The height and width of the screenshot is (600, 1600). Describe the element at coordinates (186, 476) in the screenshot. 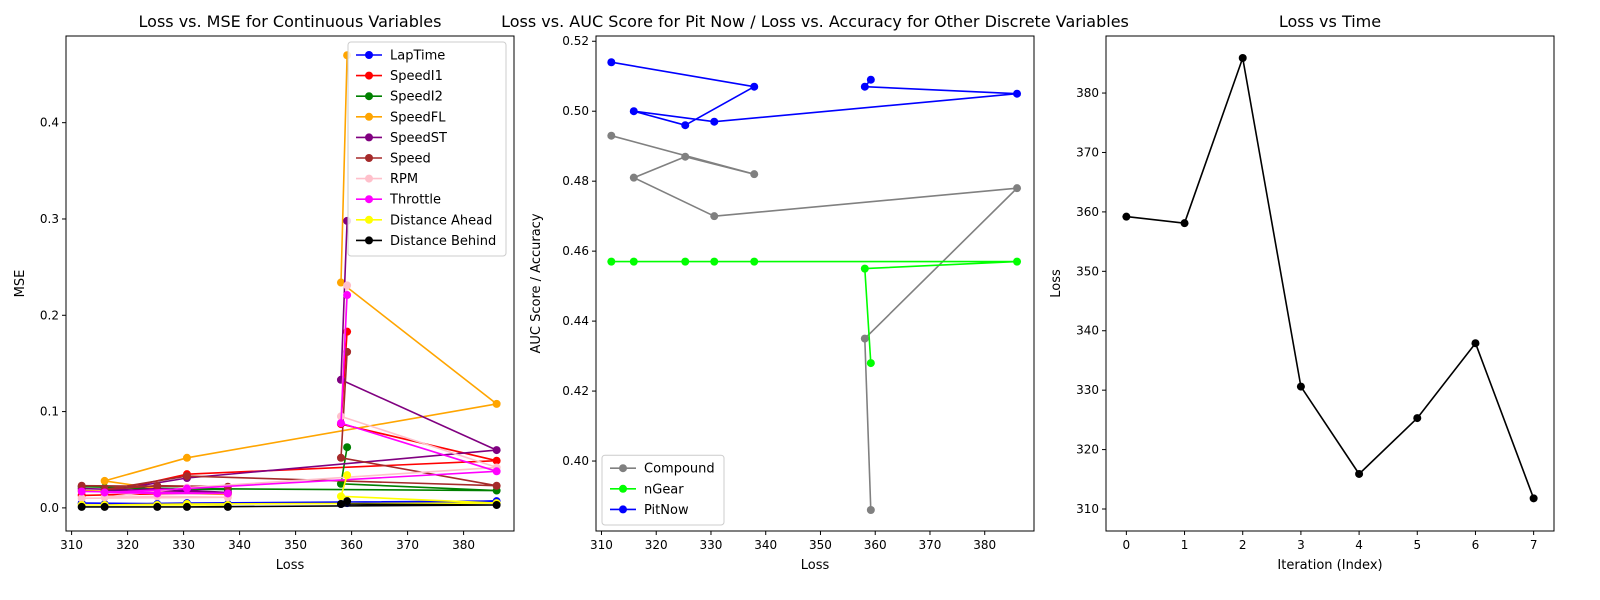

I see `data-point-speed` at that location.